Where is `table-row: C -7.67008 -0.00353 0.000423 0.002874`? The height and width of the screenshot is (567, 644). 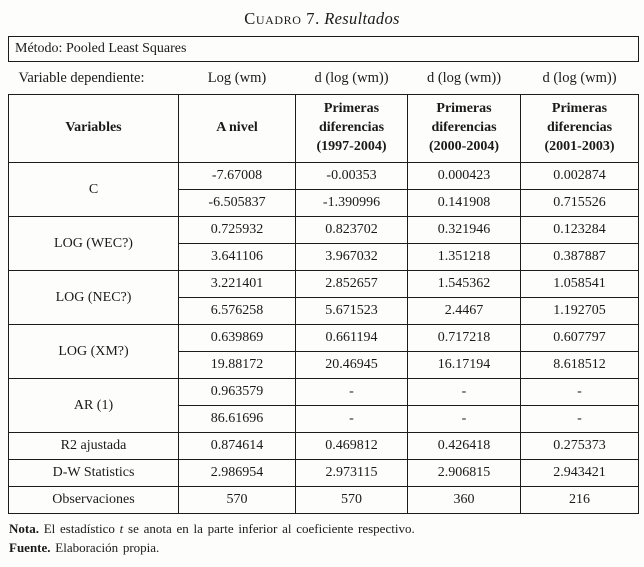
table-row: C -7.67008 -0.00353 0.000423 0.002874 is located at coordinates (324, 189).